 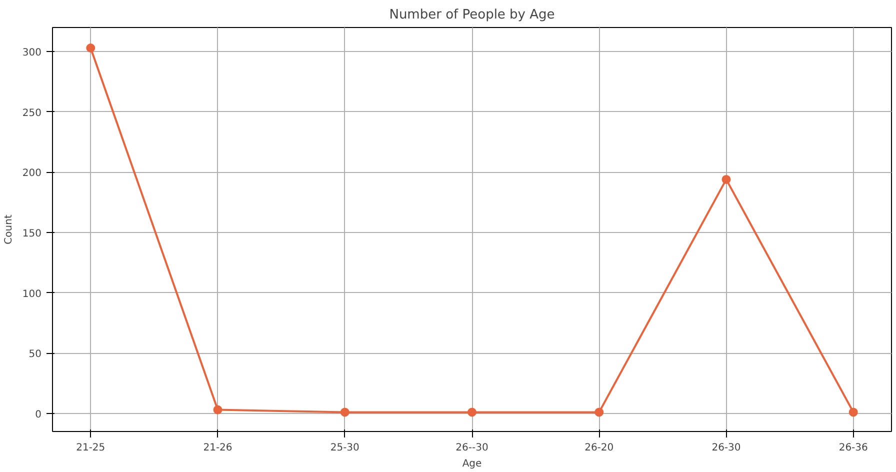 What do you see at coordinates (91, 448) in the screenshot?
I see `x-tick-label: 21-25` at bounding box center [91, 448].